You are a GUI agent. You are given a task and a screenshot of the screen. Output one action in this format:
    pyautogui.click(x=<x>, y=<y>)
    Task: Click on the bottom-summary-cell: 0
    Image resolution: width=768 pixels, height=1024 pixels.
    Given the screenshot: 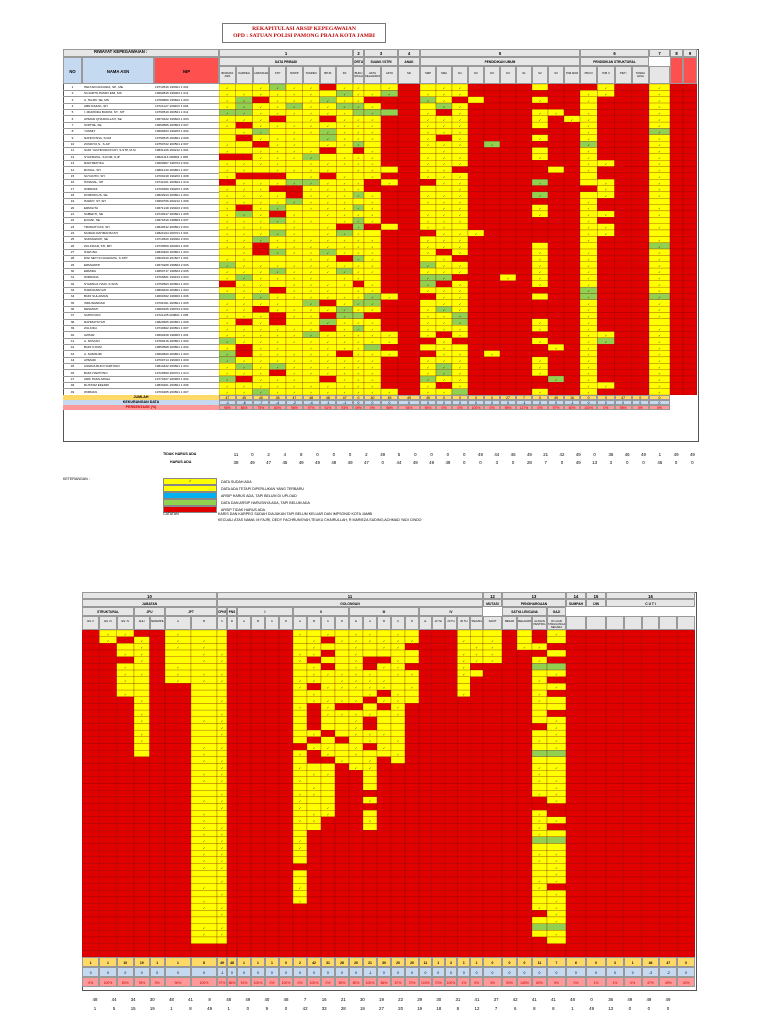 What is the action you would take?
    pyautogui.click(x=258, y=972)
    